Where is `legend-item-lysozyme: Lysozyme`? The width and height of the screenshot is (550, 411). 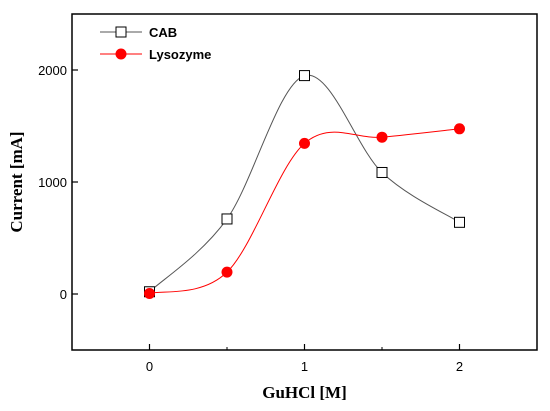
legend-item-lysozyme: Lysozyme is located at coordinates (155, 54).